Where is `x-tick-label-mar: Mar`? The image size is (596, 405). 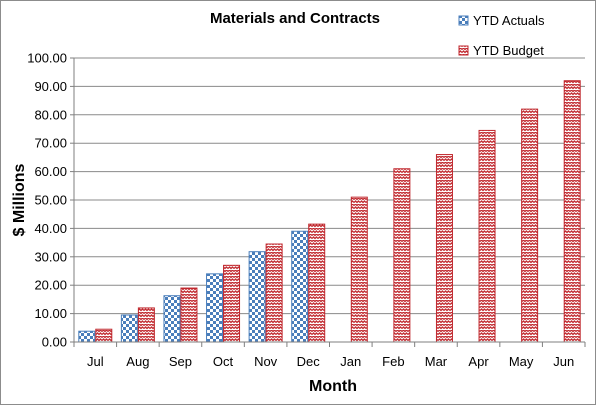
x-tick-label-mar: Mar is located at coordinates (436, 361).